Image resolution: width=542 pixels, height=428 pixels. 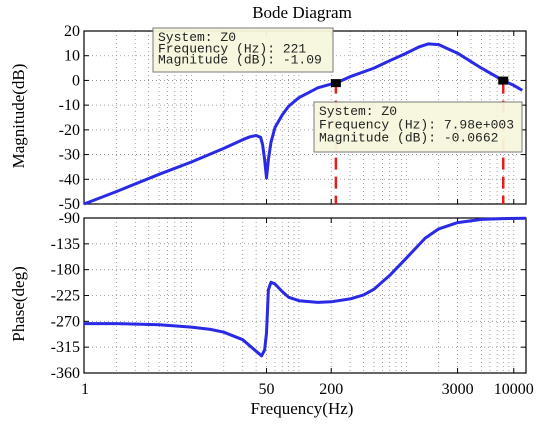 What do you see at coordinates (72, 56) in the screenshot?
I see `y-tick-label: 10` at bounding box center [72, 56].